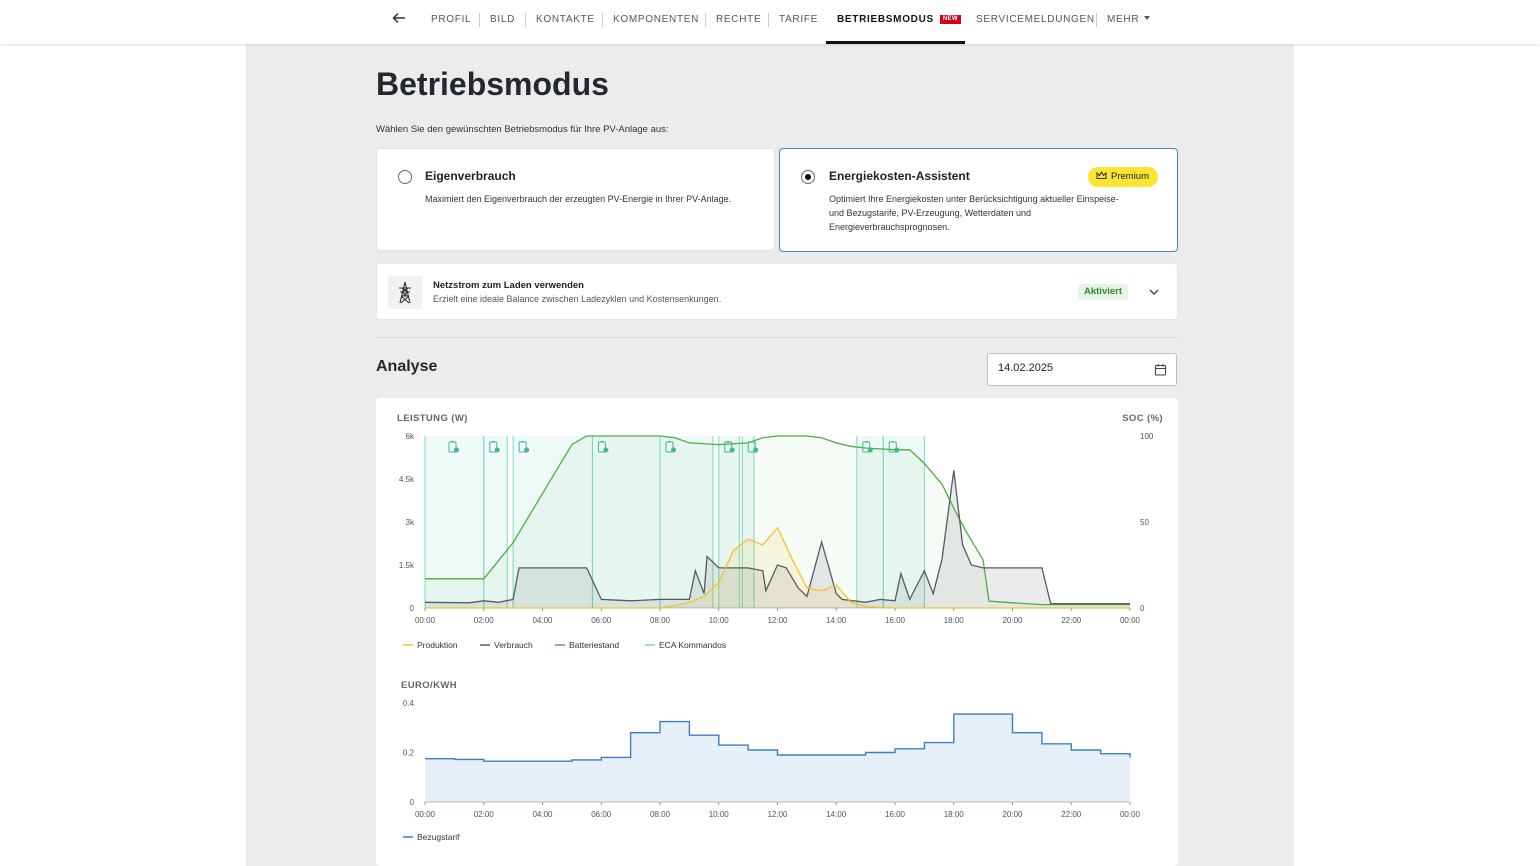 The height and width of the screenshot is (866, 1540). What do you see at coordinates (778, 737) in the screenshot?
I see `bezugstarif-line` at bounding box center [778, 737].